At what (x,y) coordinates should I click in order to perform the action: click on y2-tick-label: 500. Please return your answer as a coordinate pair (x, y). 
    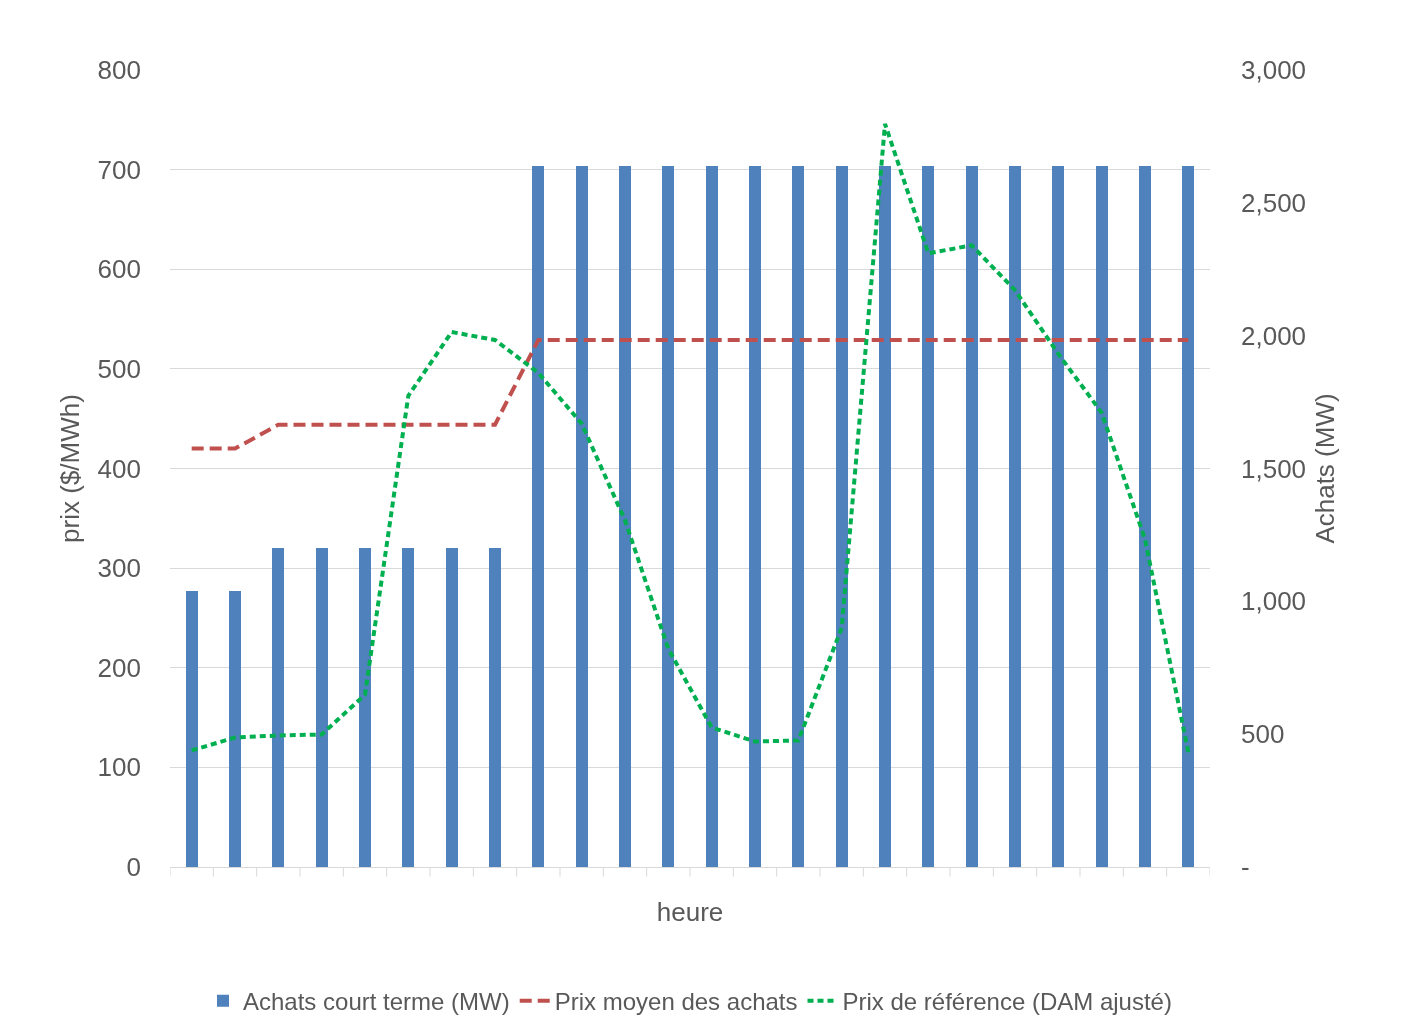
    Looking at the image, I should click on (1263, 734).